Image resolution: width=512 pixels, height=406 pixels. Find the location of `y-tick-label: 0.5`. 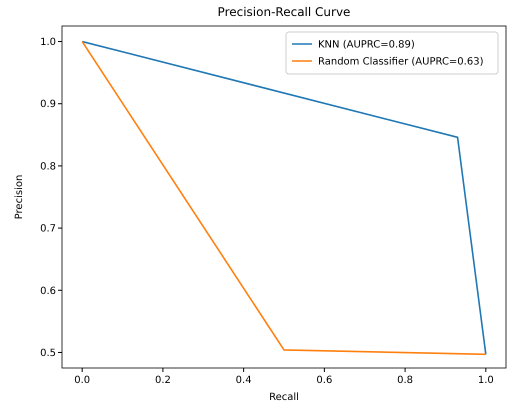

y-tick-label: 0.5 is located at coordinates (48, 353).